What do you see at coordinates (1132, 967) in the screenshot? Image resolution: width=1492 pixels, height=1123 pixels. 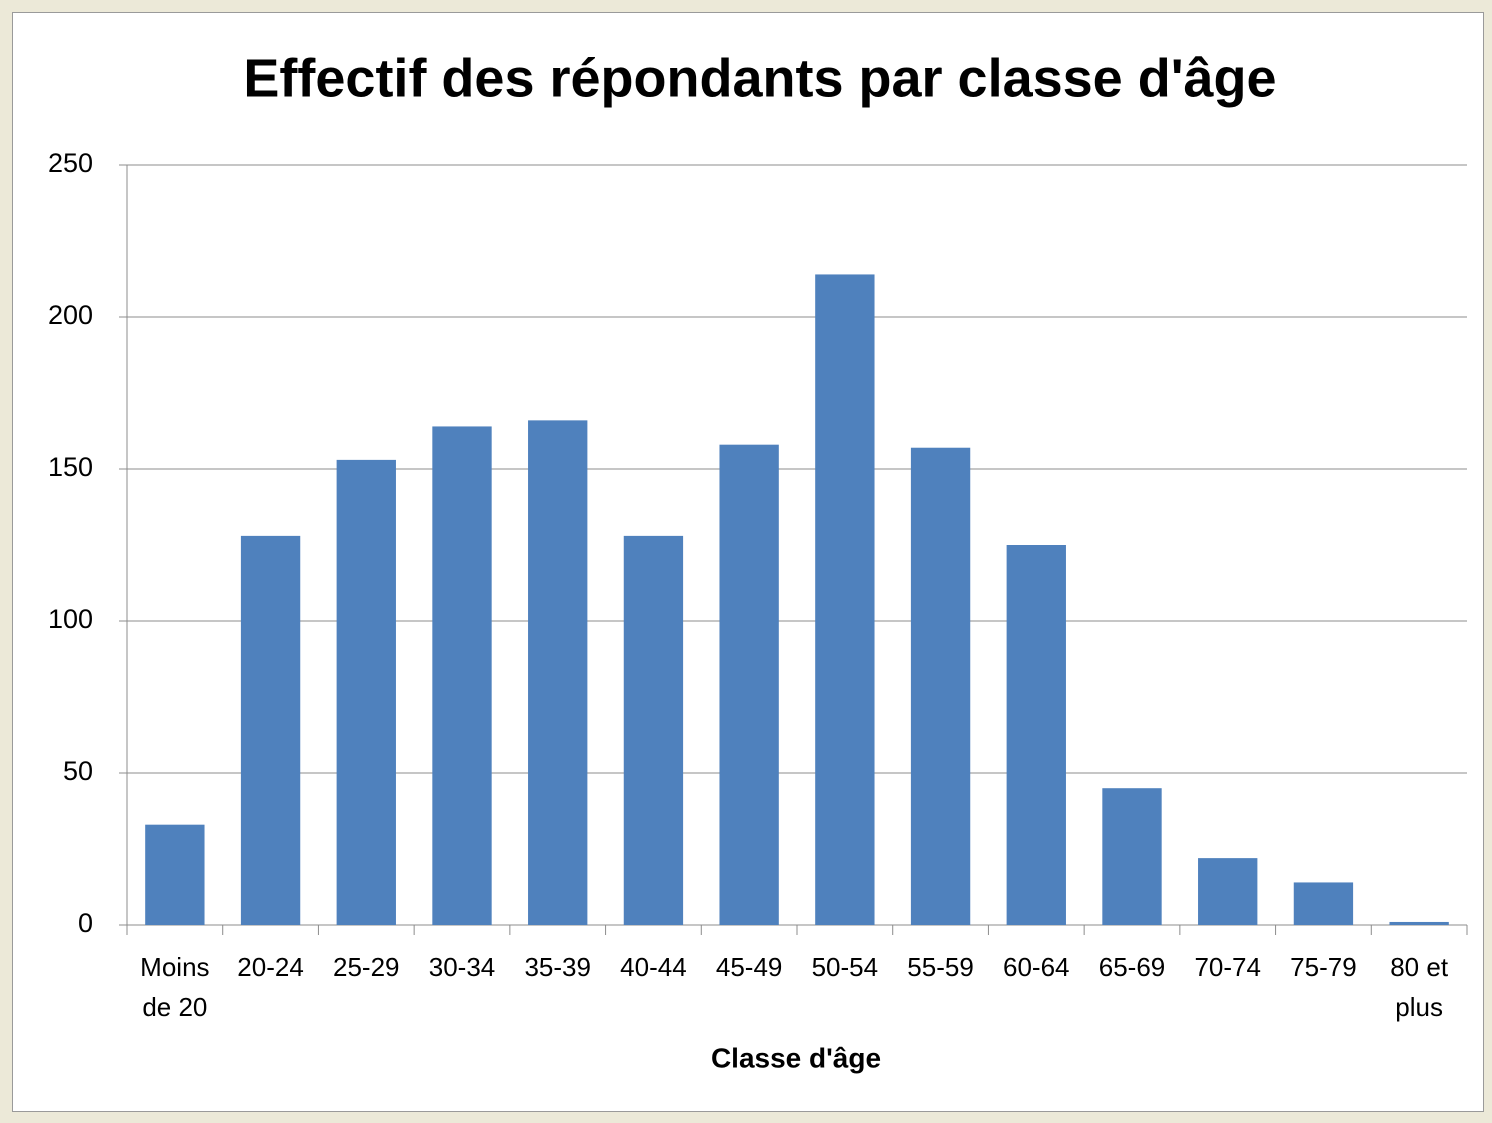 I see `x-tick-label: 65-69` at bounding box center [1132, 967].